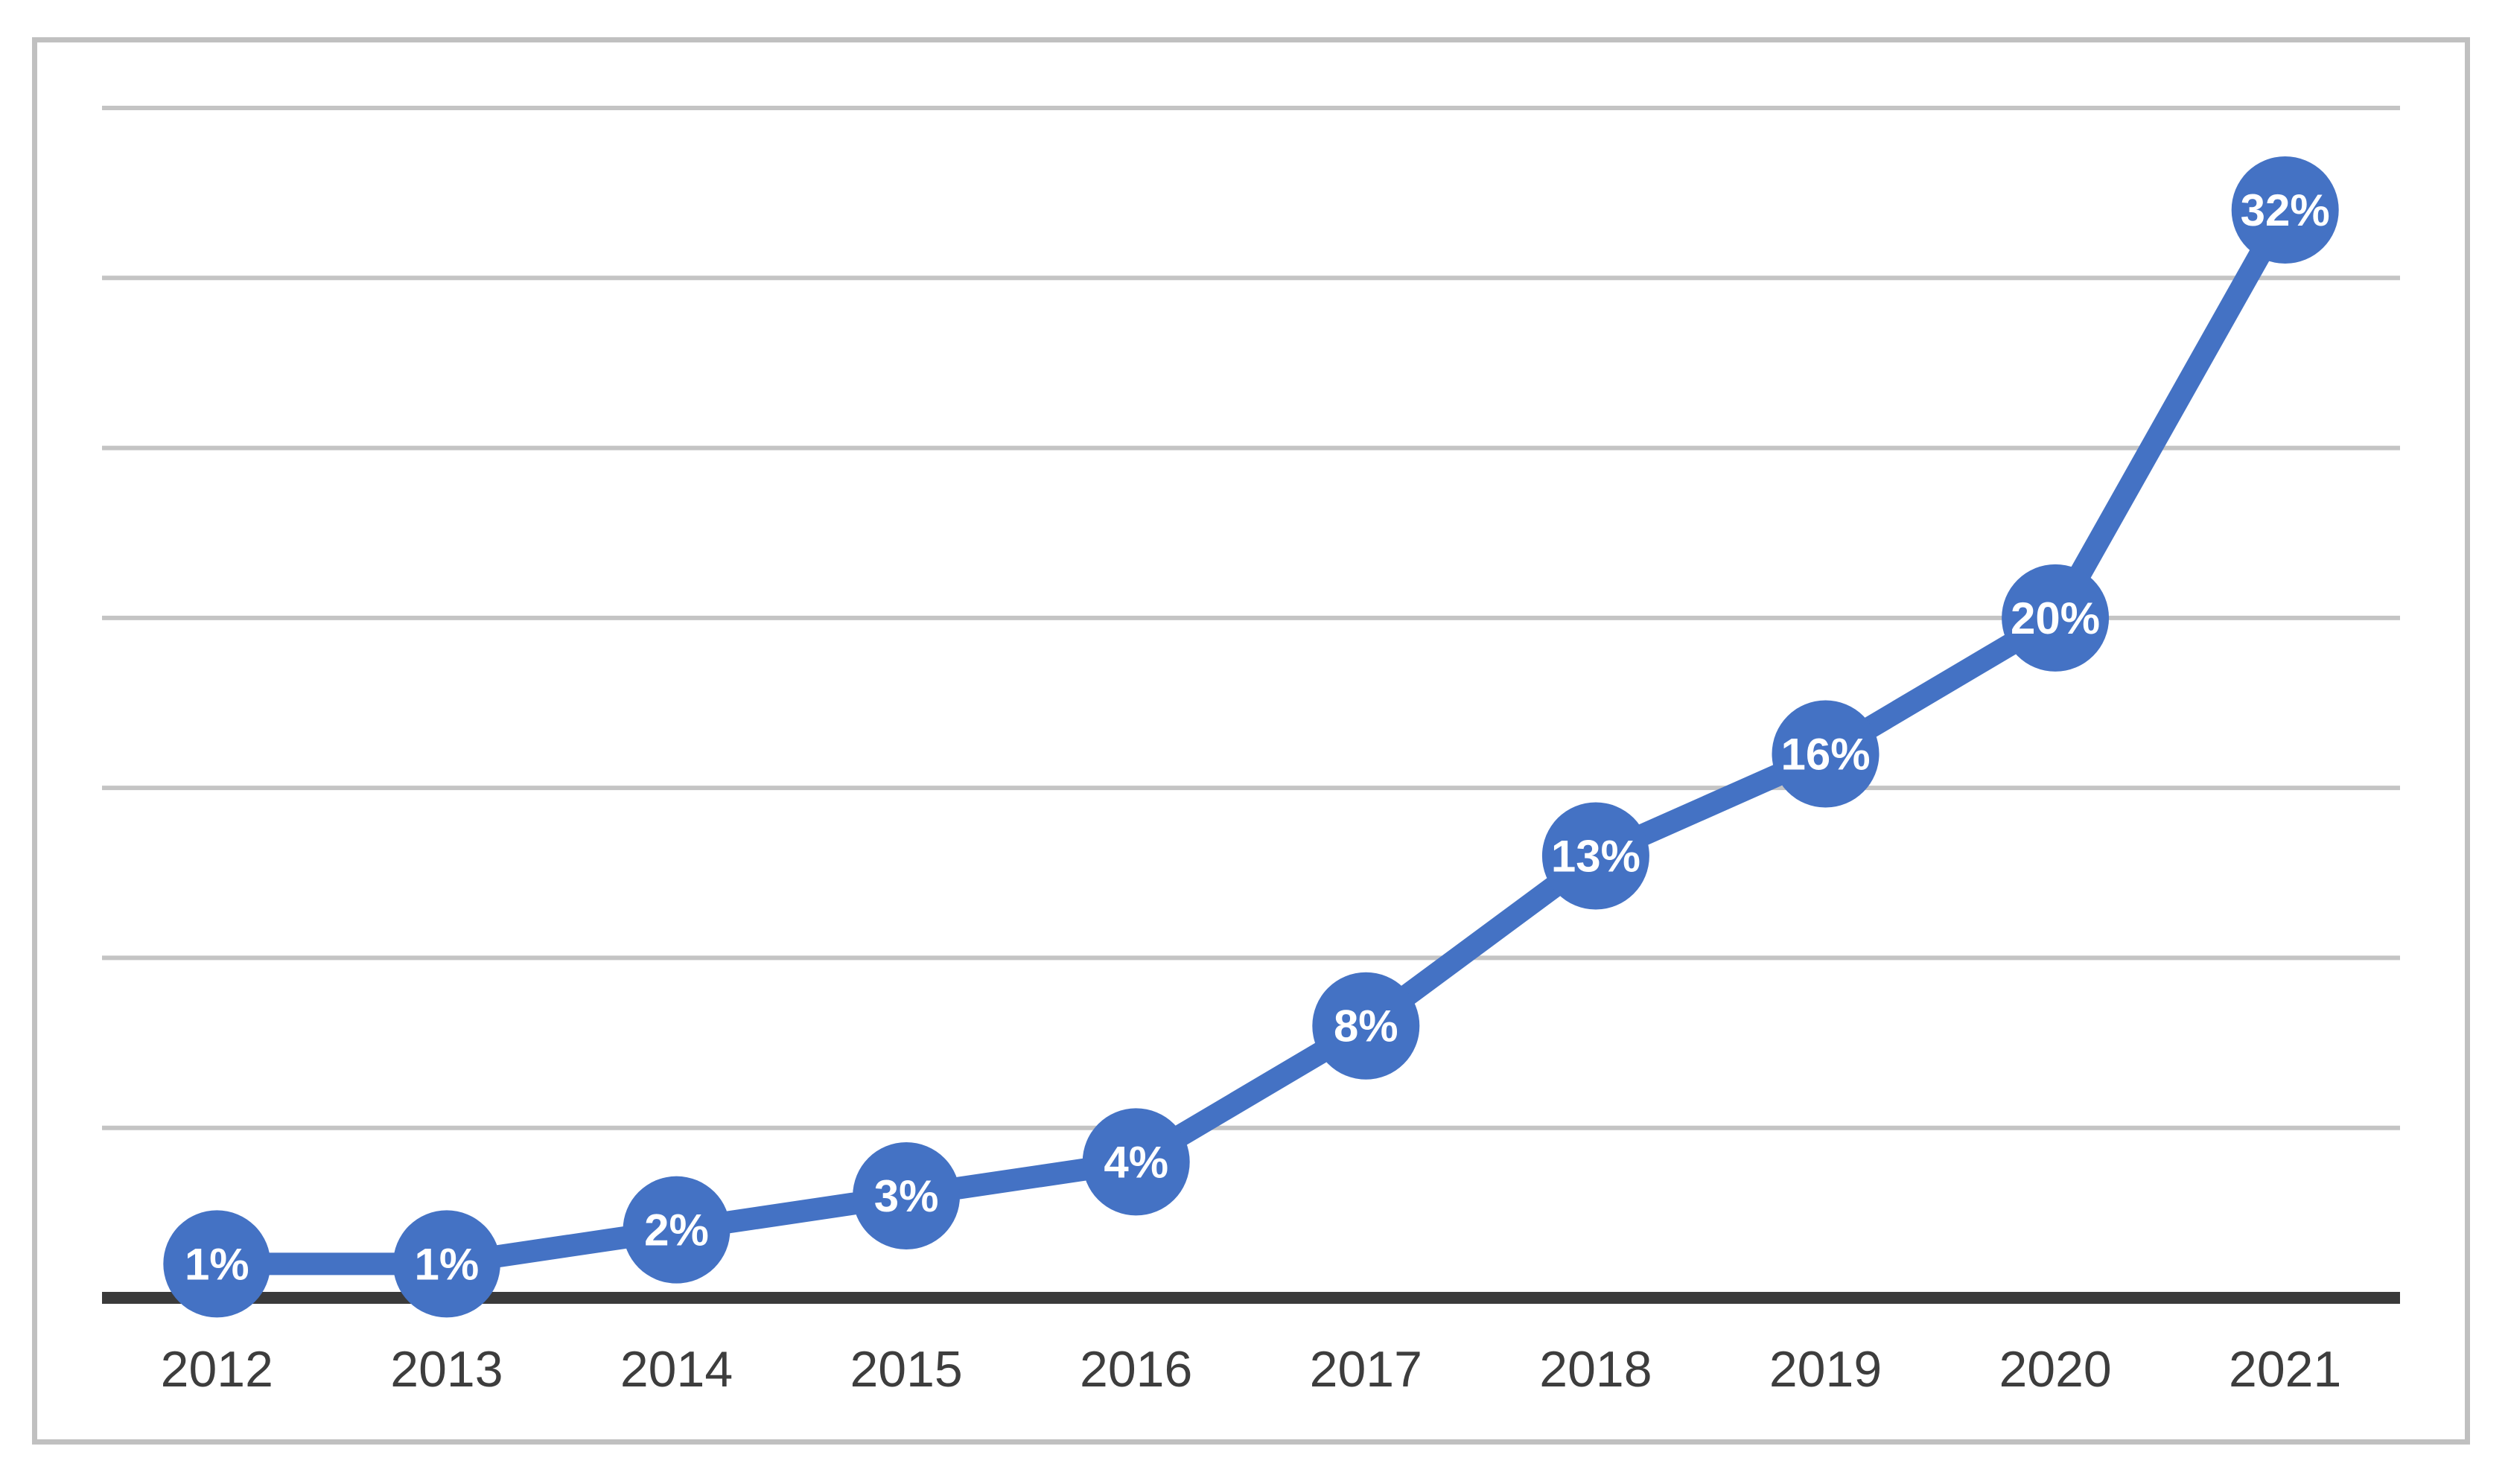 This screenshot has width=2508, height=1484. I want to click on data-point-label: 4%, so click(1136, 1162).